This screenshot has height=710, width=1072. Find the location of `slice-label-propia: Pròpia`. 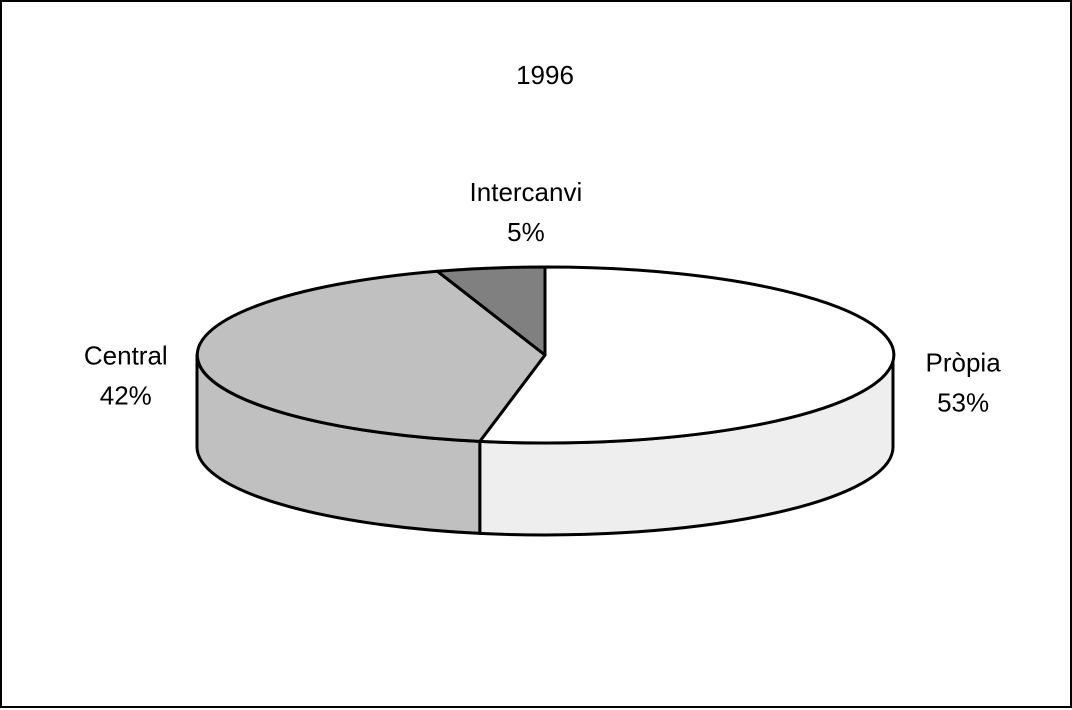

slice-label-propia: Pròpia is located at coordinates (964, 362).